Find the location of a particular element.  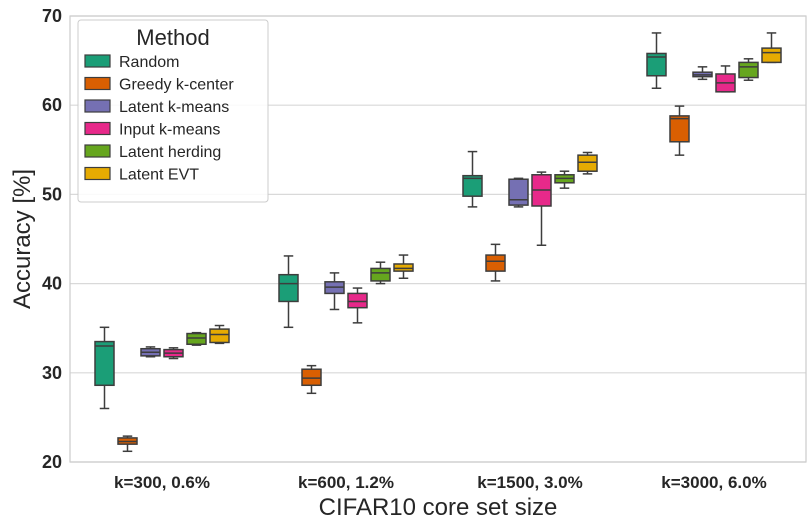

x-axis-label: CIFAR10 core set size is located at coordinates (438, 507).